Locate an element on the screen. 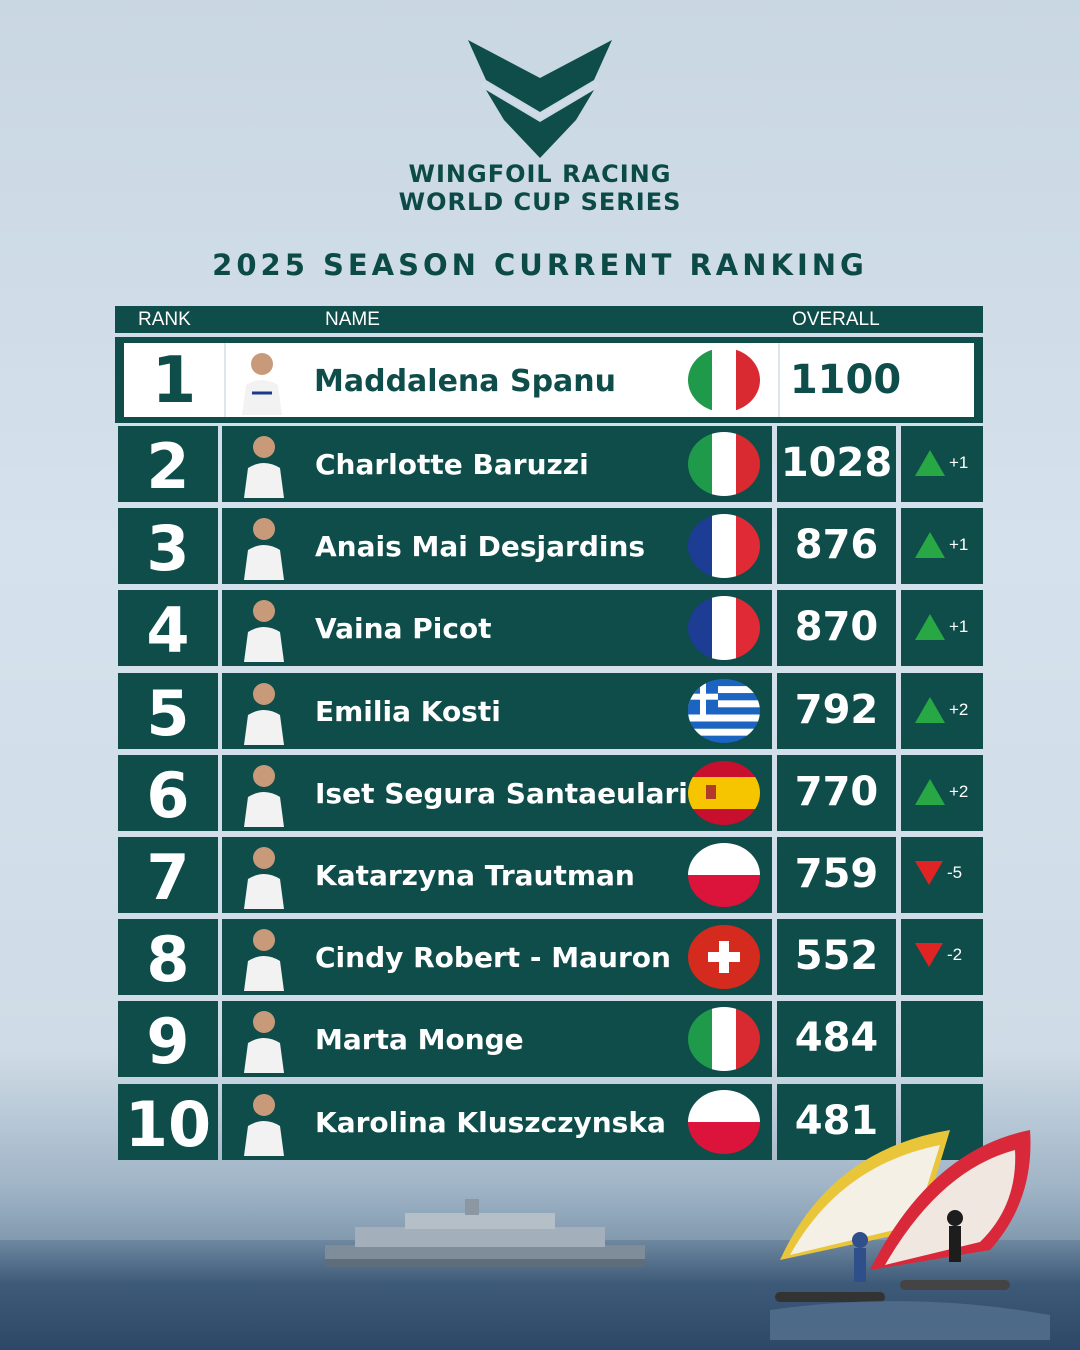  flag-switzerland-icon is located at coordinates (724, 957).